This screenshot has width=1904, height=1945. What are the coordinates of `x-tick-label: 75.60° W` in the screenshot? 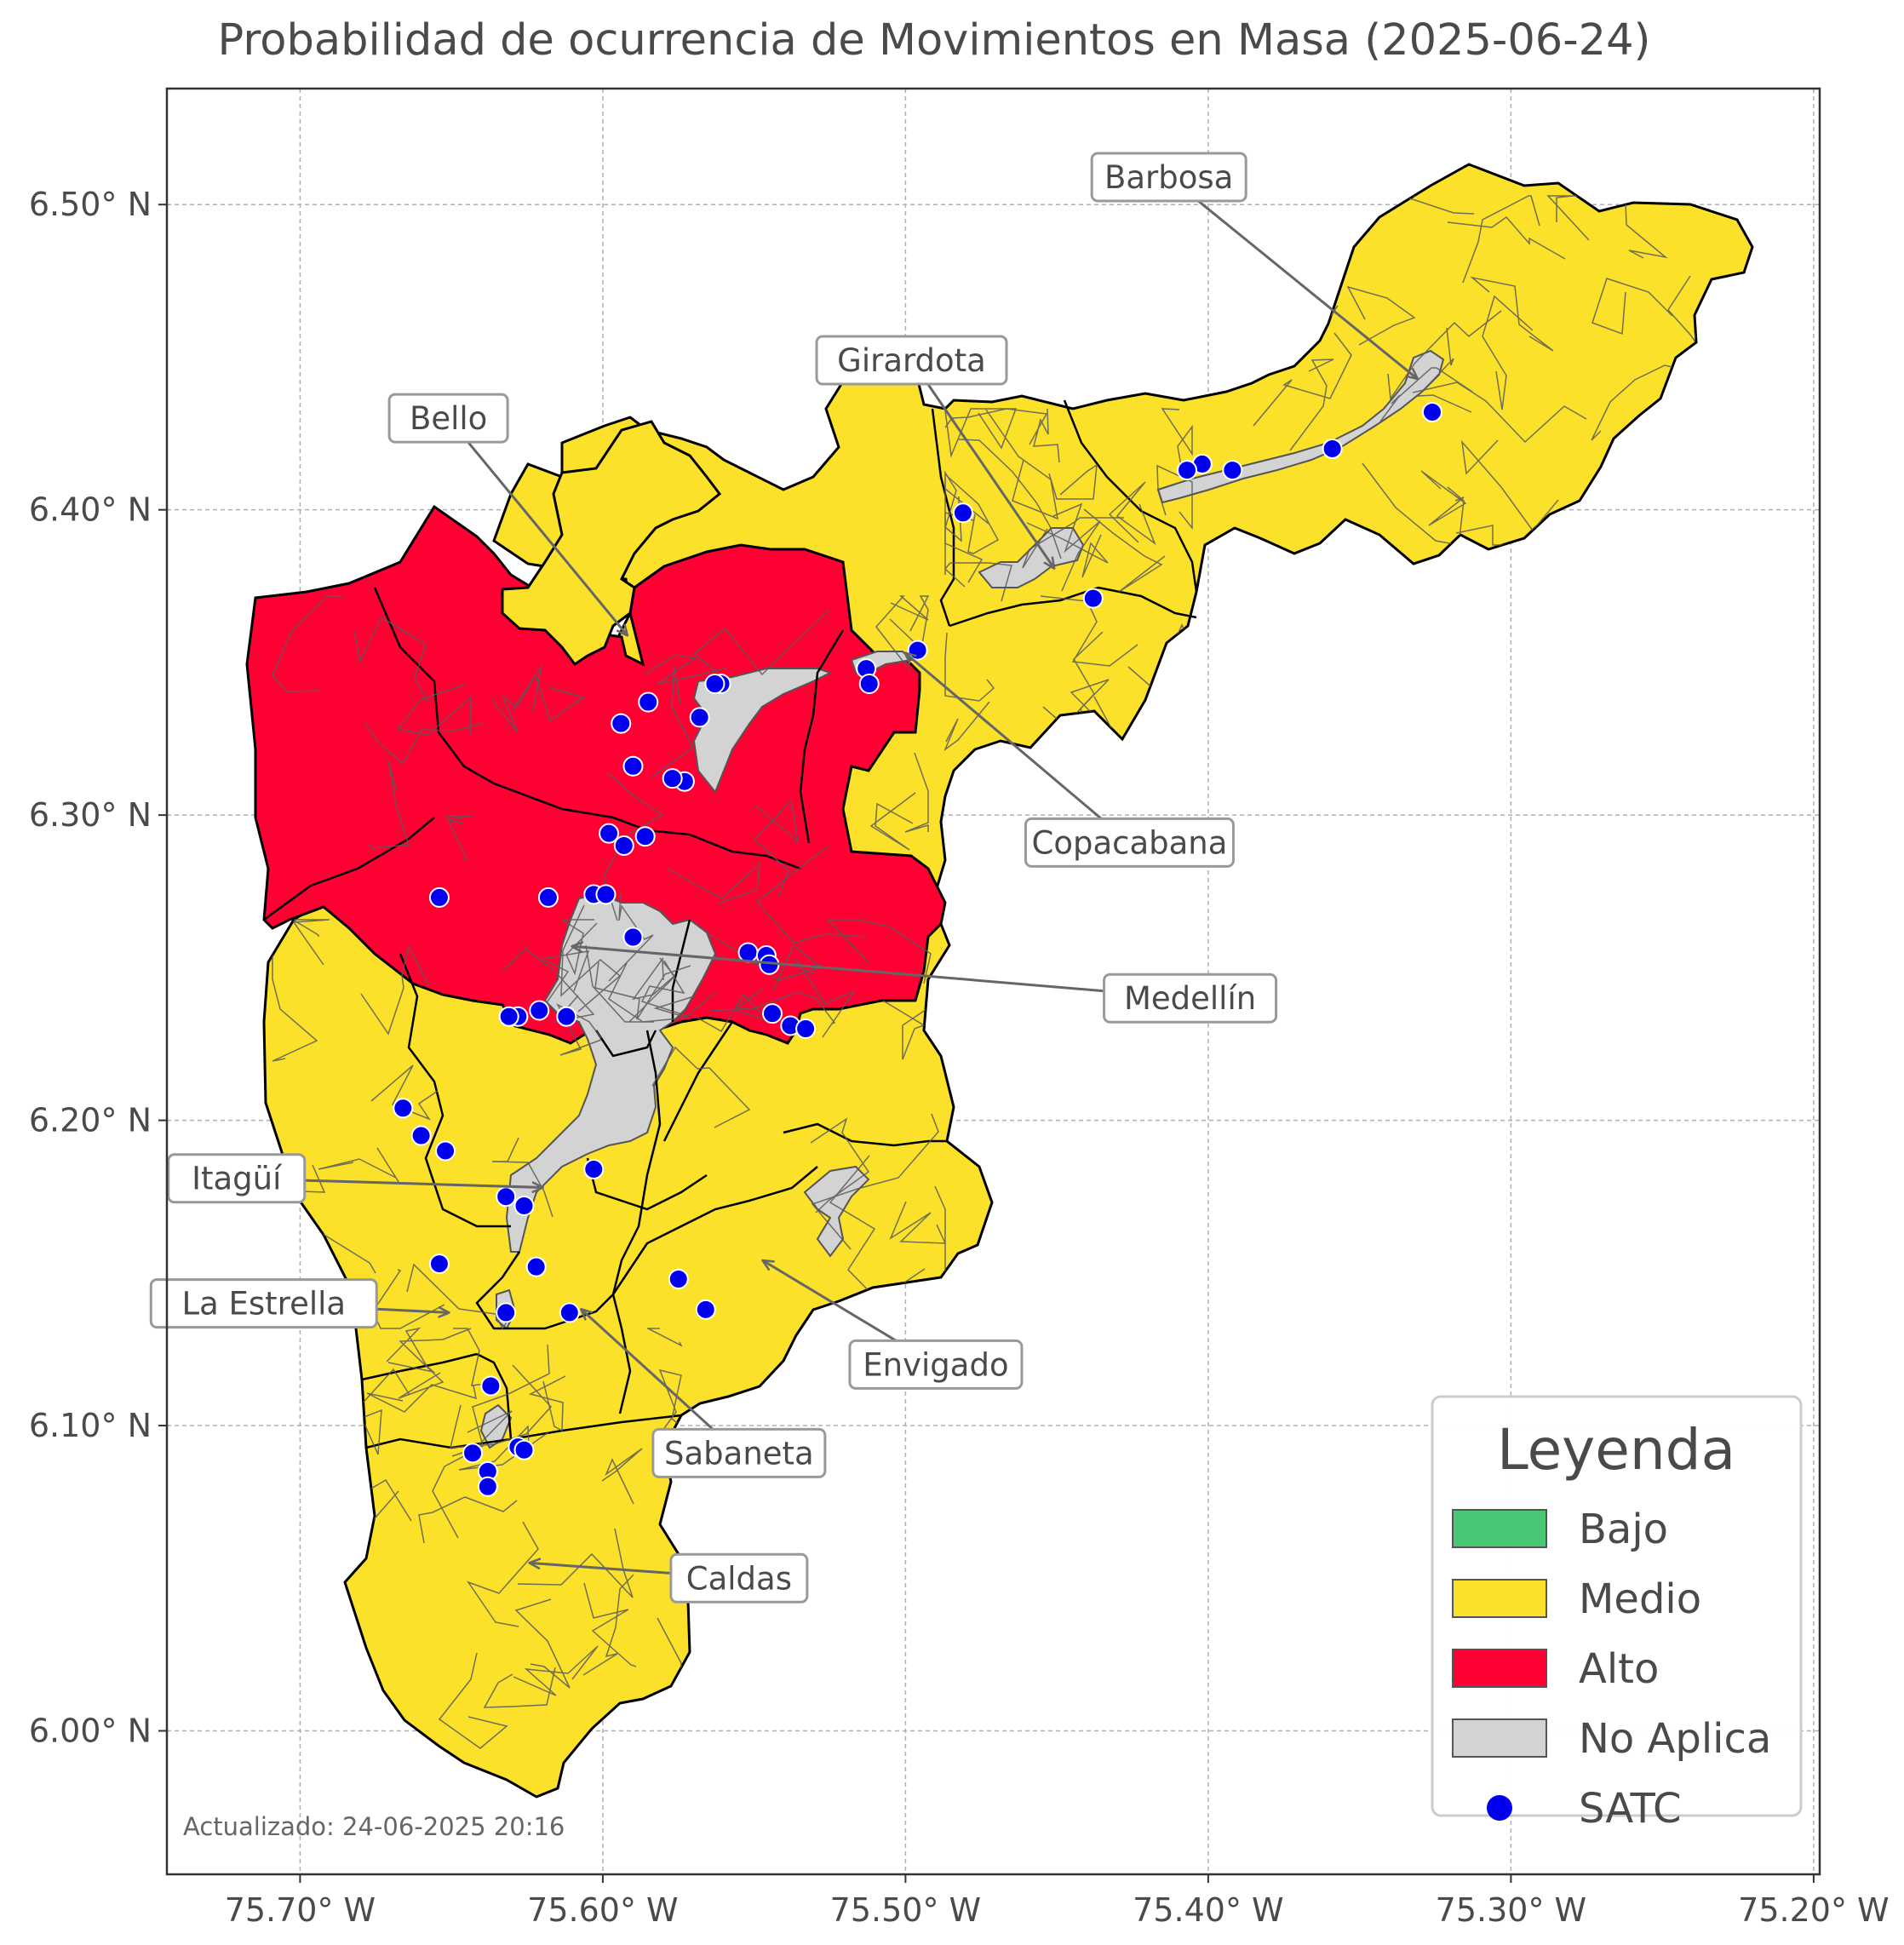 It's located at (602, 1910).